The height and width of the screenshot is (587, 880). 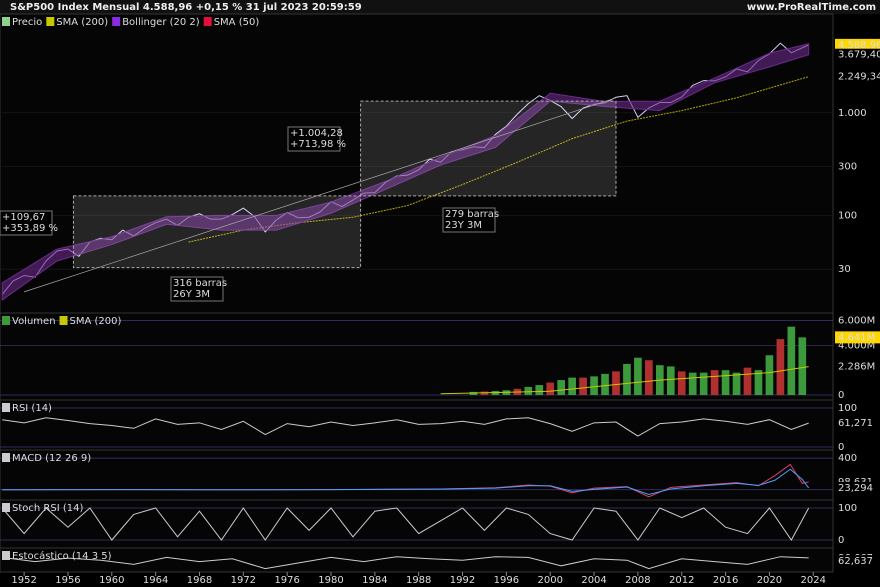 I want to click on legend-label: RSI (14), so click(x=32, y=408).